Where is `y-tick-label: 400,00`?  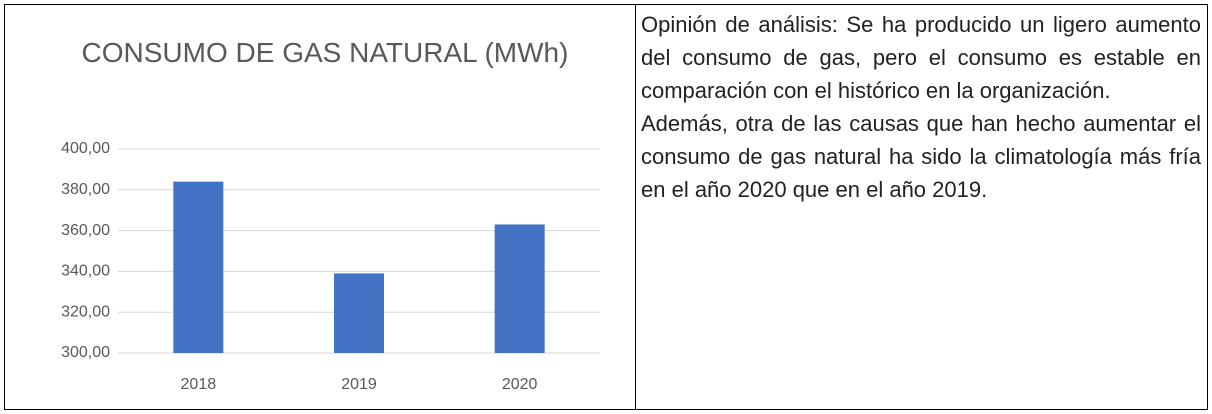 y-tick-label: 400,00 is located at coordinates (85, 148).